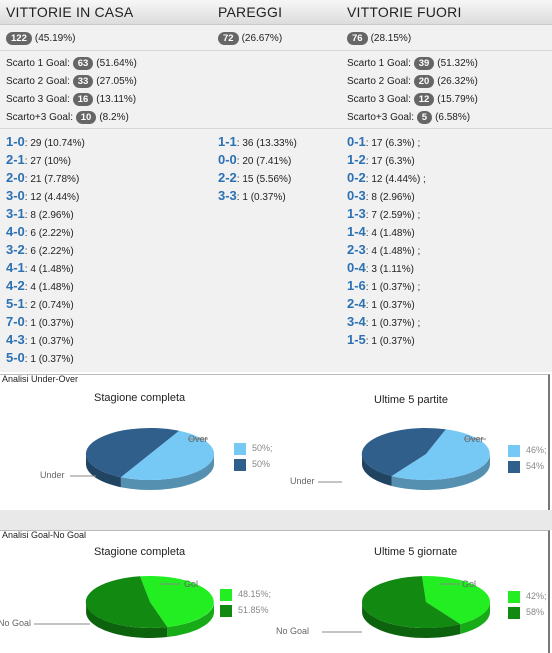 This screenshot has width=552, height=653. I want to click on chart-title: Ultime 5 partite, so click(411, 400).